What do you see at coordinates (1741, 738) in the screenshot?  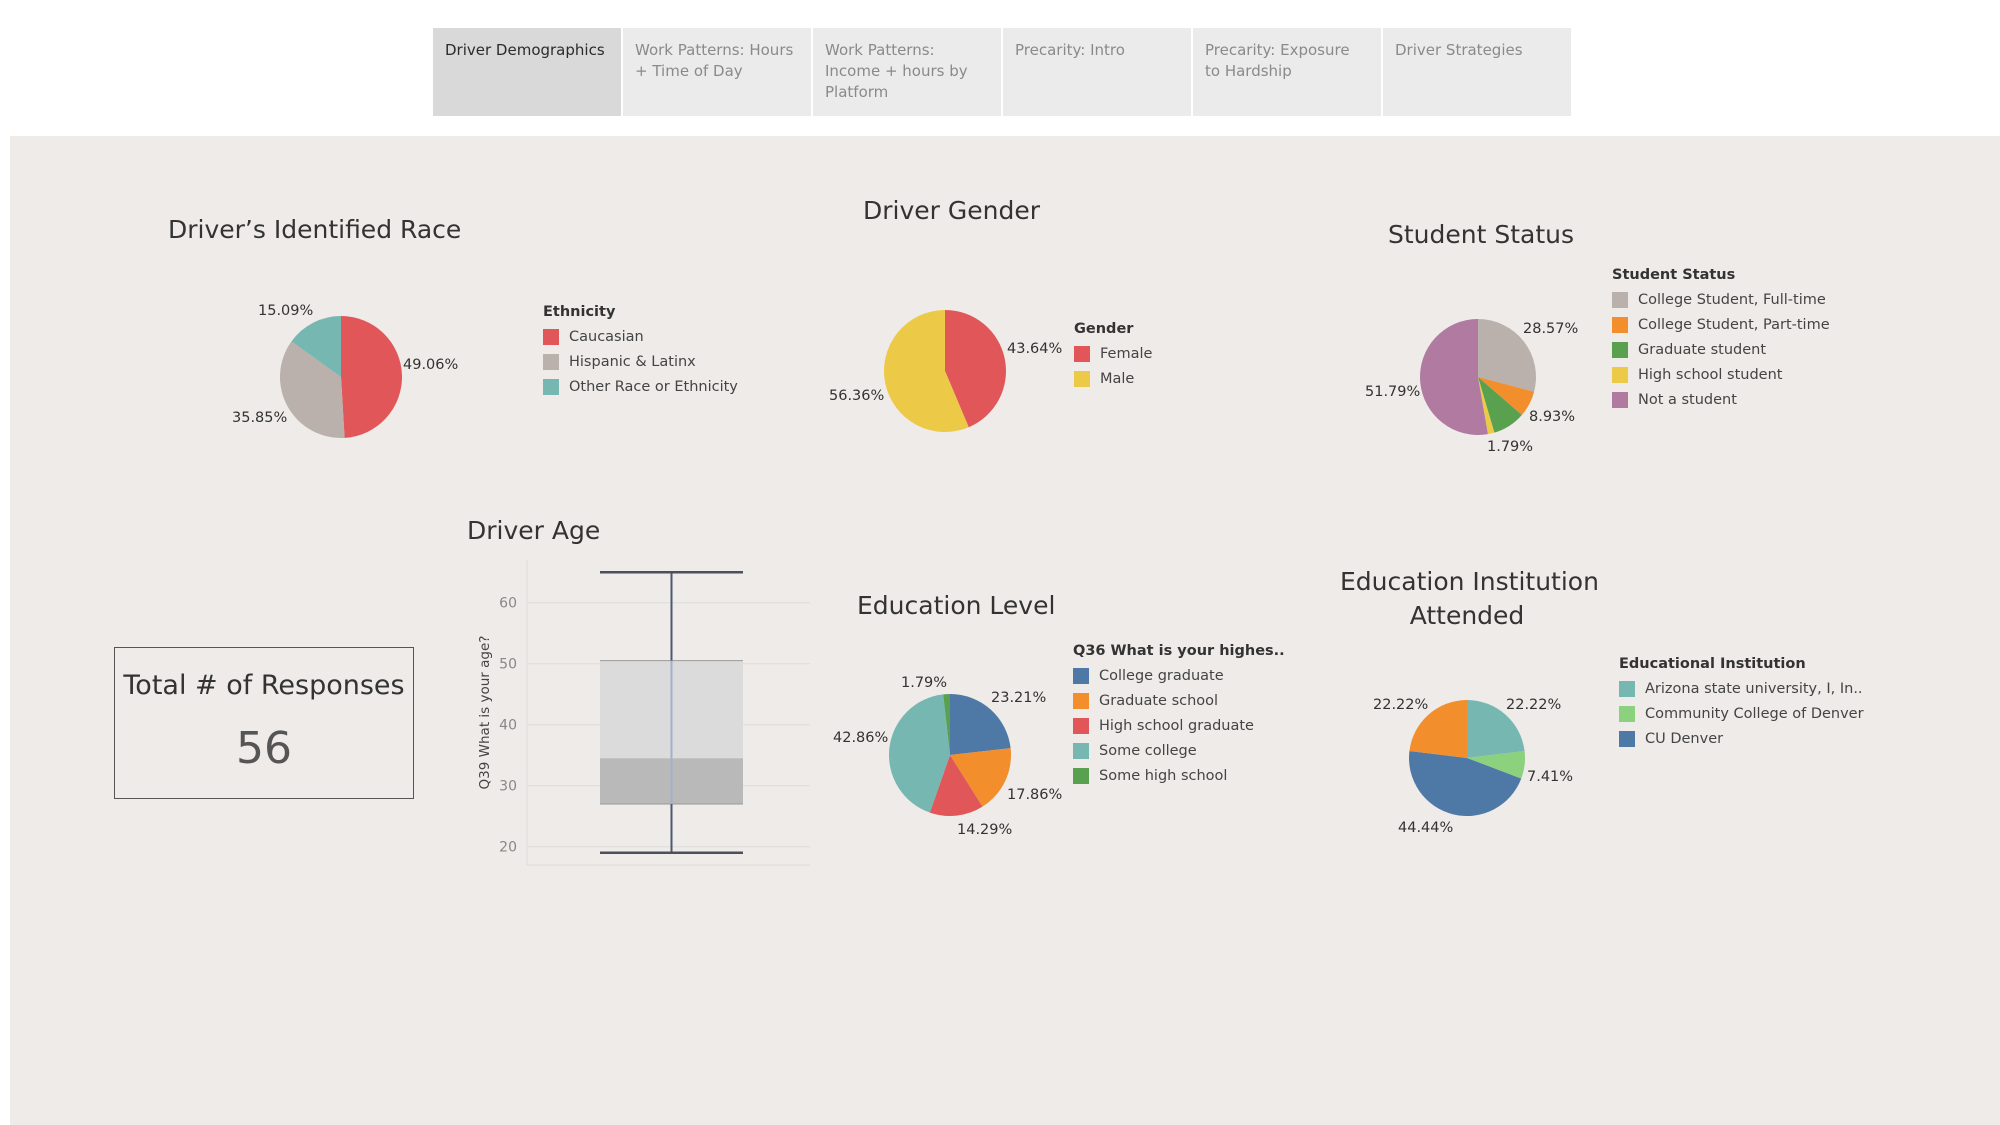 I see `legend-item: CU Denver` at bounding box center [1741, 738].